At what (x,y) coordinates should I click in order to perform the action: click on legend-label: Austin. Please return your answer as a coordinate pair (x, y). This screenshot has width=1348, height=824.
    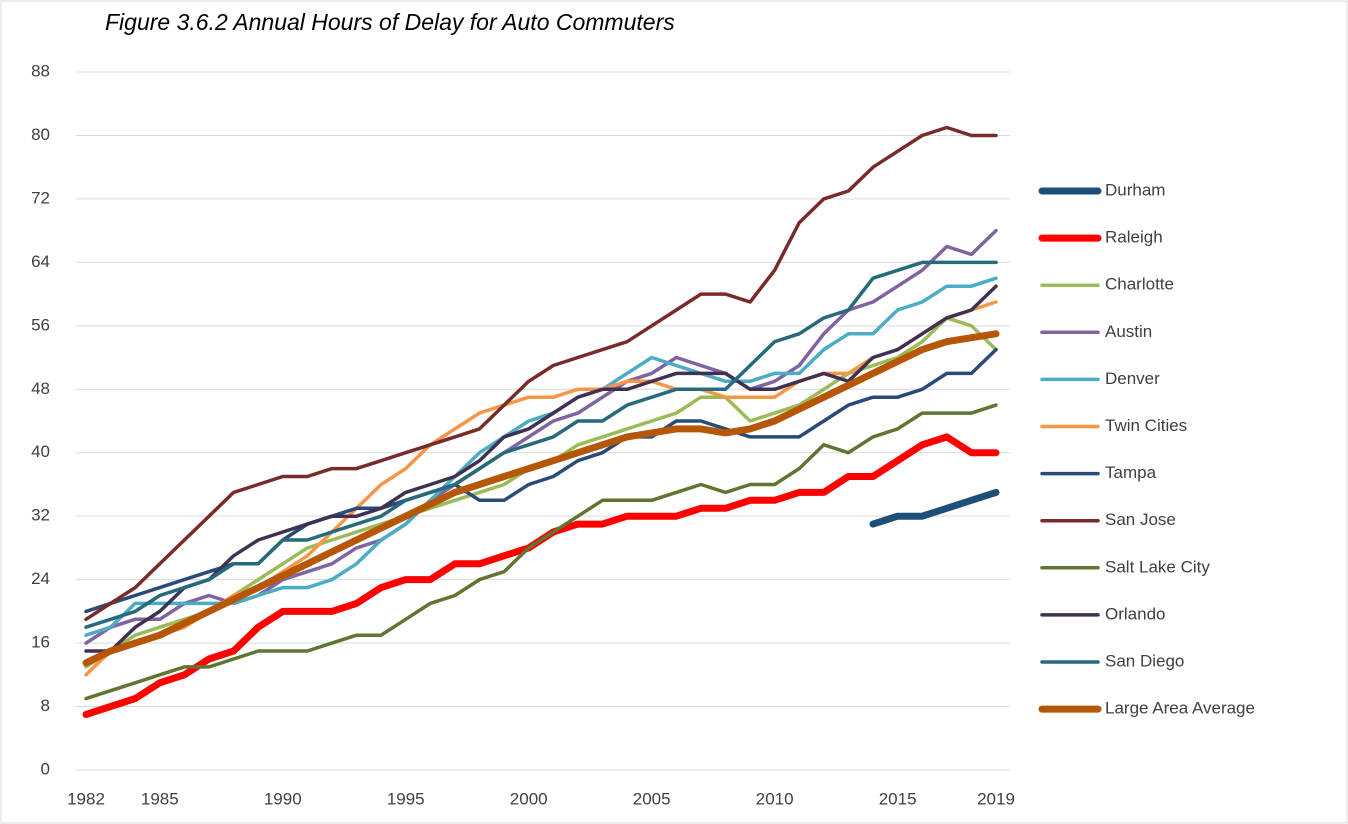
    Looking at the image, I should click on (1128, 331).